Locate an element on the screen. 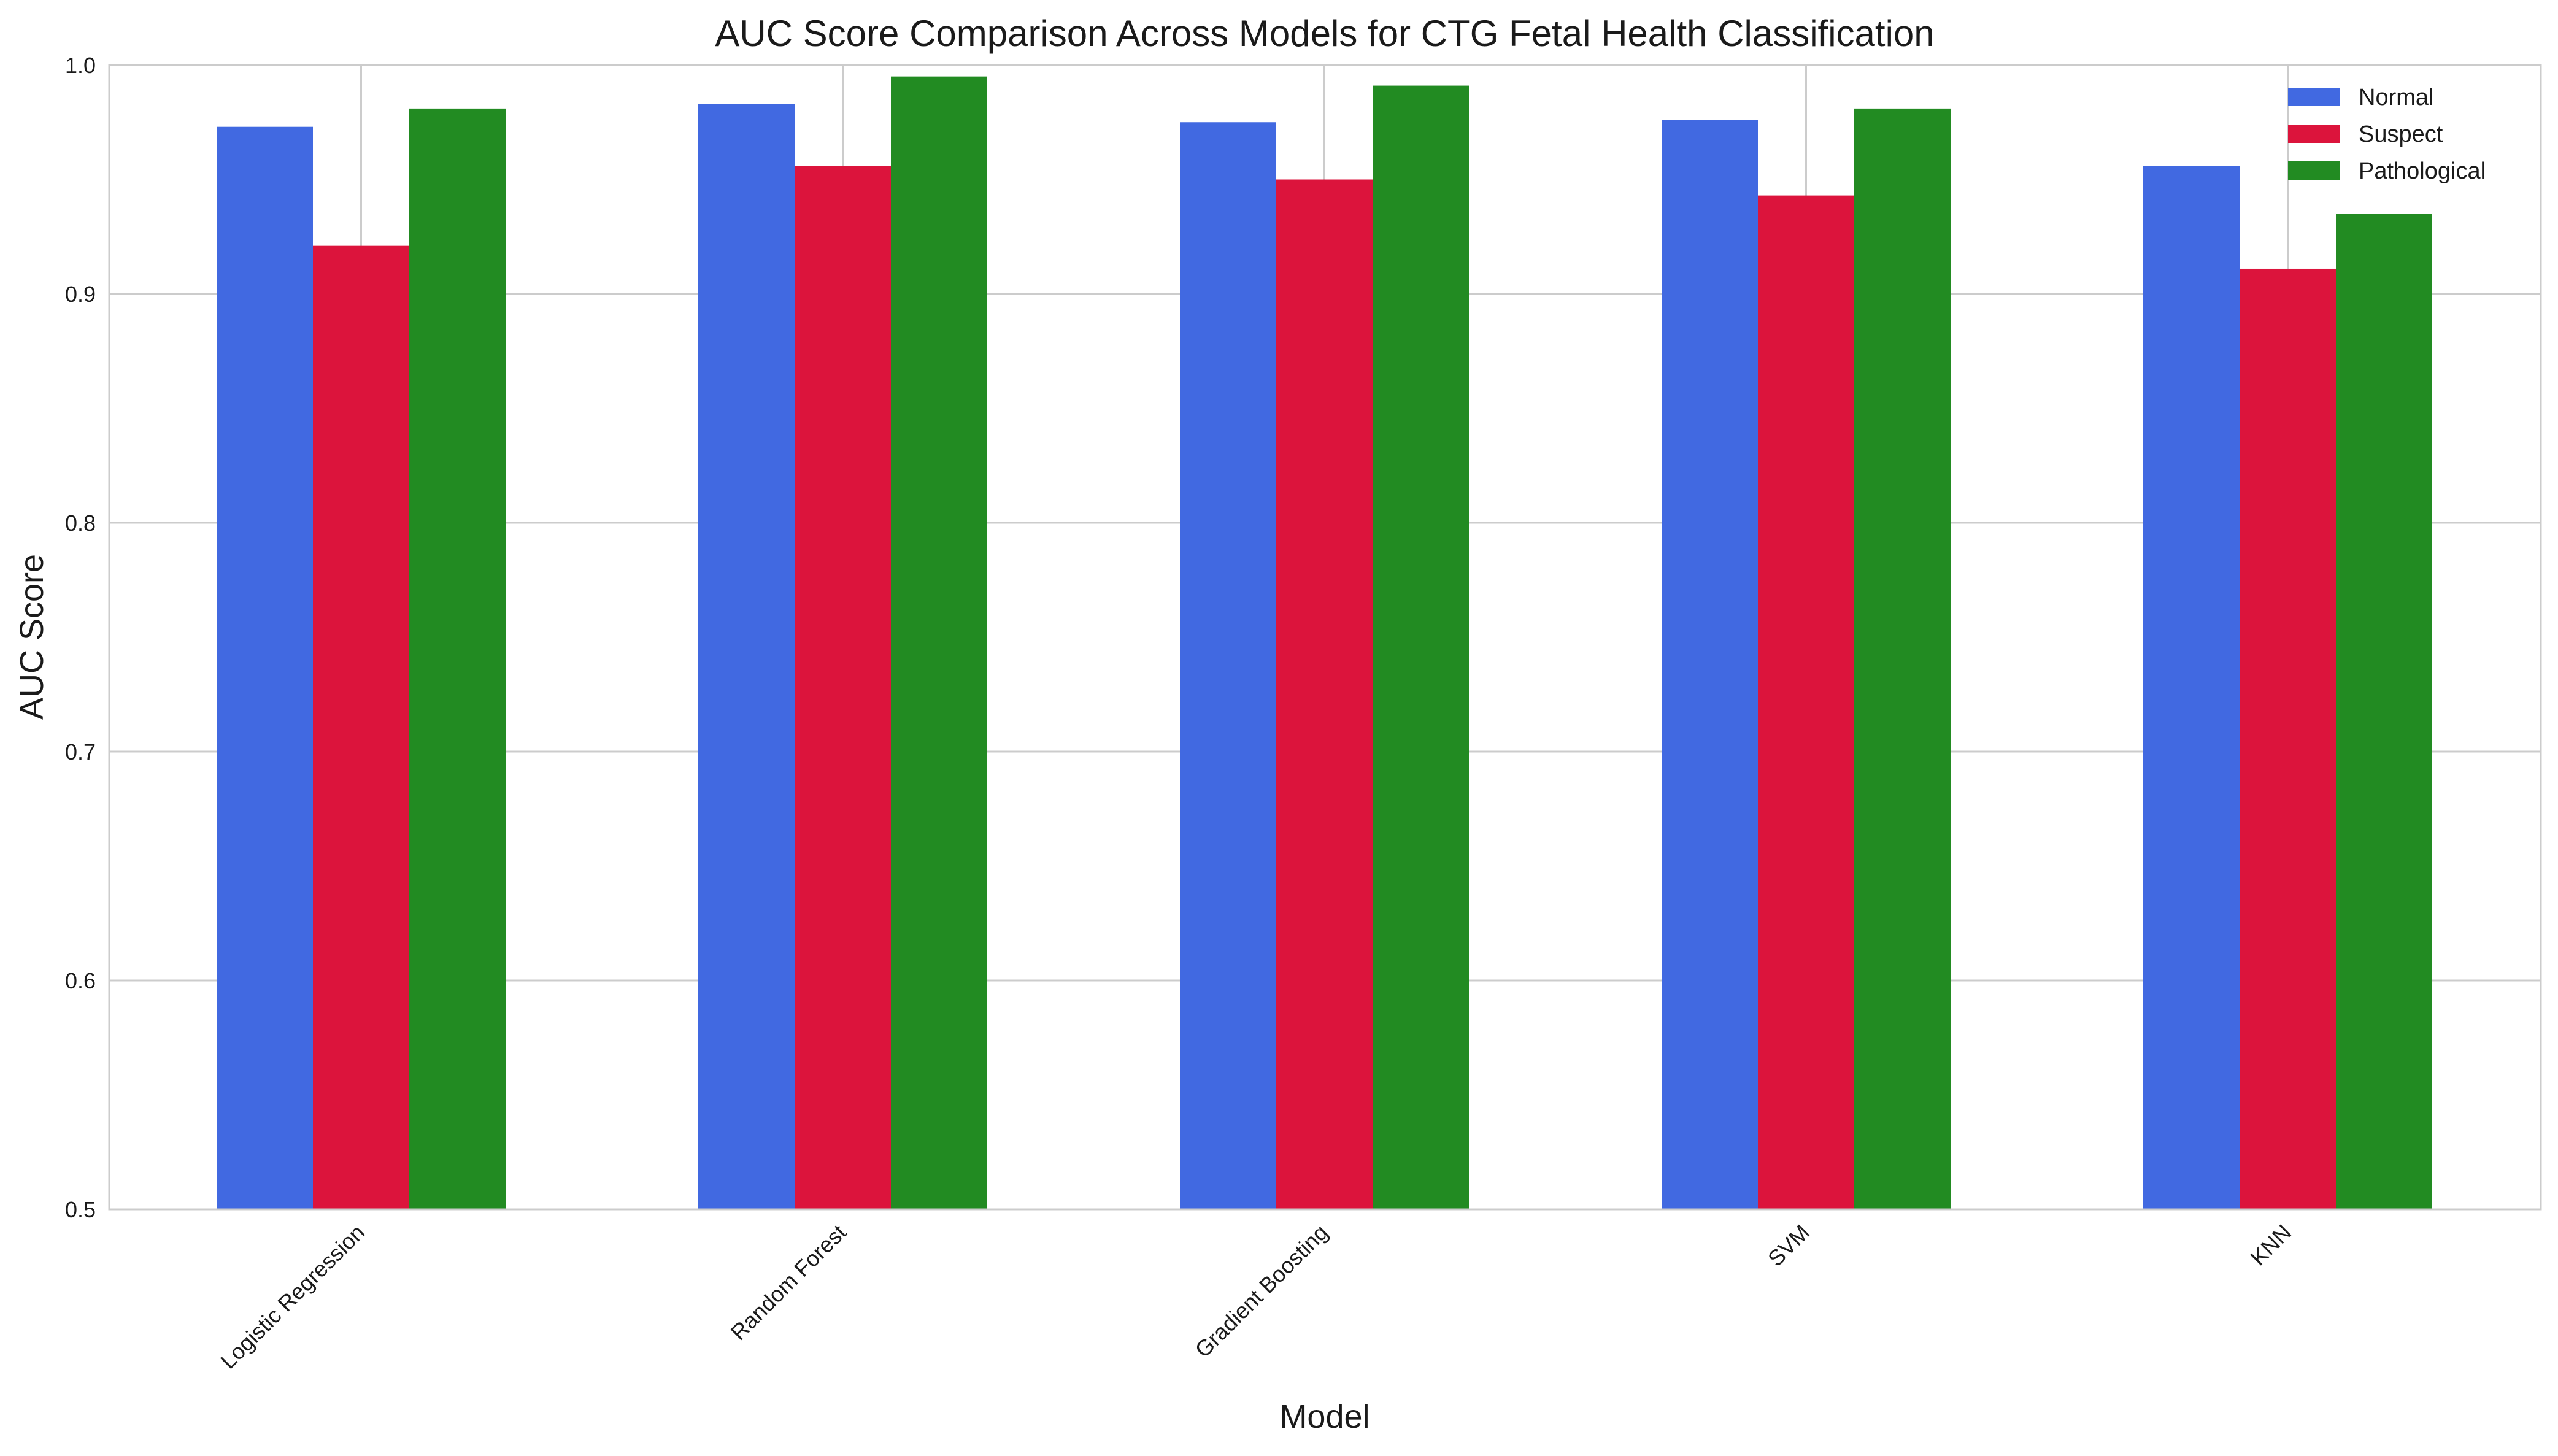 Image resolution: width=2558 pixels, height=1456 pixels. y-tick-label: 0.8 is located at coordinates (80, 523).